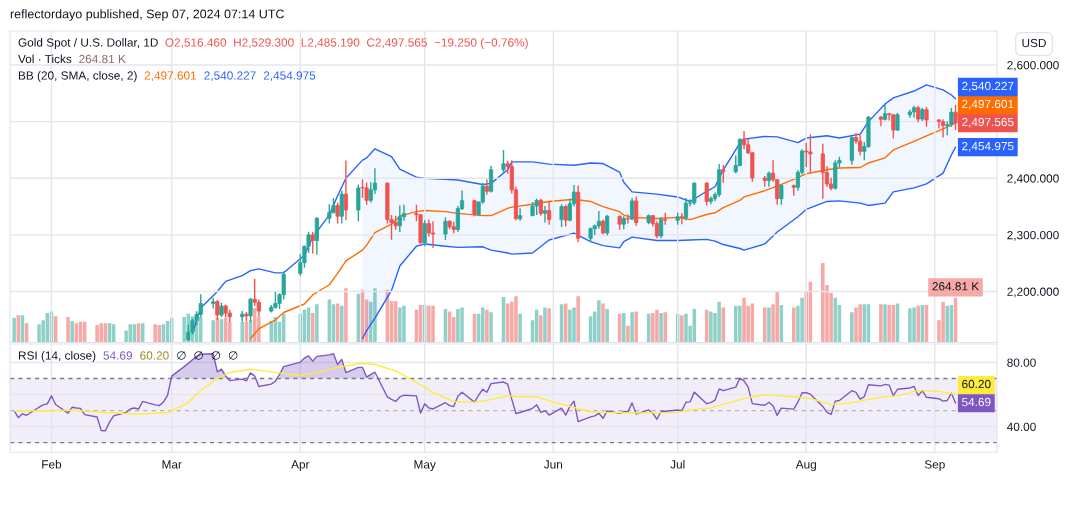 The width and height of the screenshot is (1080, 515). I want to click on y-tick-label: 2,200.000, so click(1033, 292).